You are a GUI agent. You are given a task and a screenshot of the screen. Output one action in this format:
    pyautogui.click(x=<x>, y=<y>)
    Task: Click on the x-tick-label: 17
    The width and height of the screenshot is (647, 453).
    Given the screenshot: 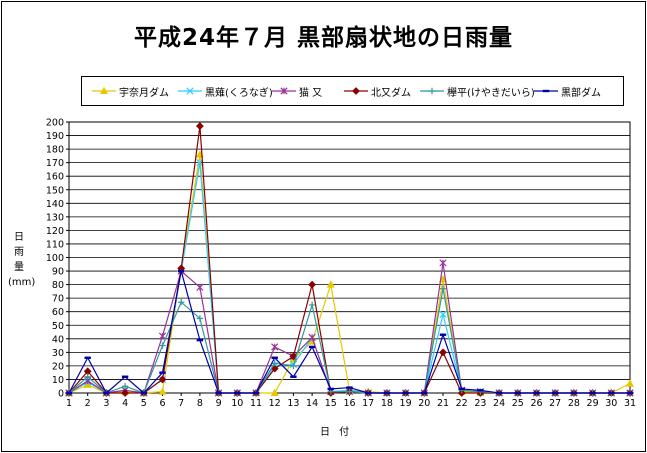 What is the action you would take?
    pyautogui.click(x=368, y=403)
    